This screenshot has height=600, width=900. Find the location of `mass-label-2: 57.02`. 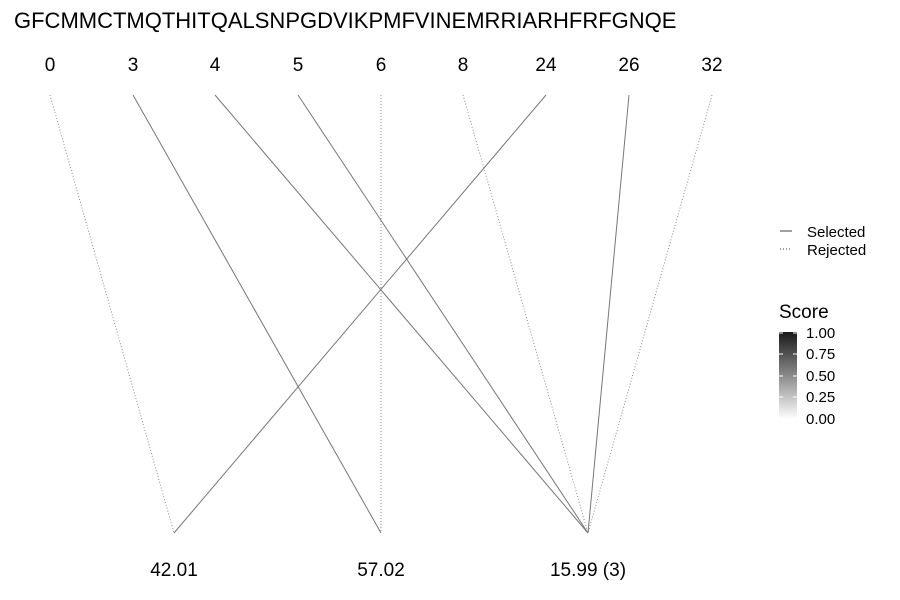

mass-label-2: 57.02 is located at coordinates (381, 570).